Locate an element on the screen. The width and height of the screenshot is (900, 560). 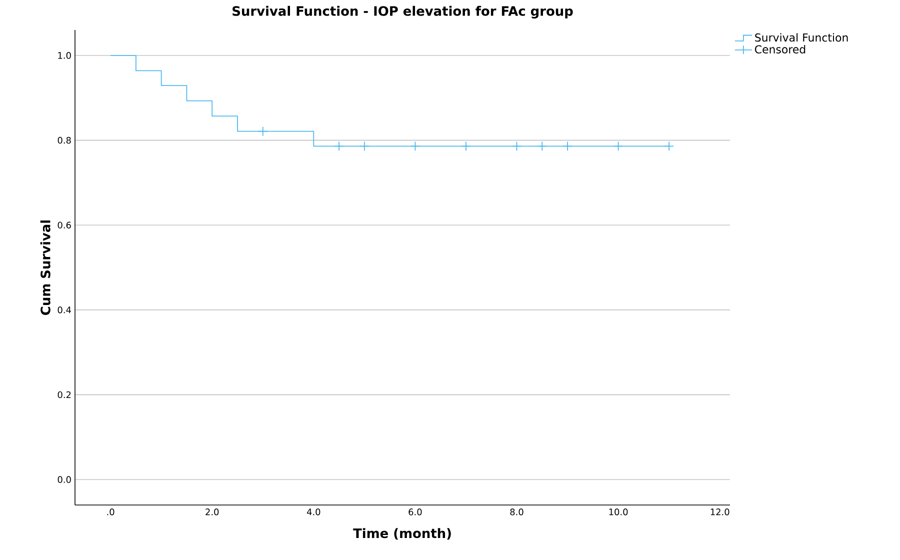
x-tick-label: 8.0 is located at coordinates (517, 512).